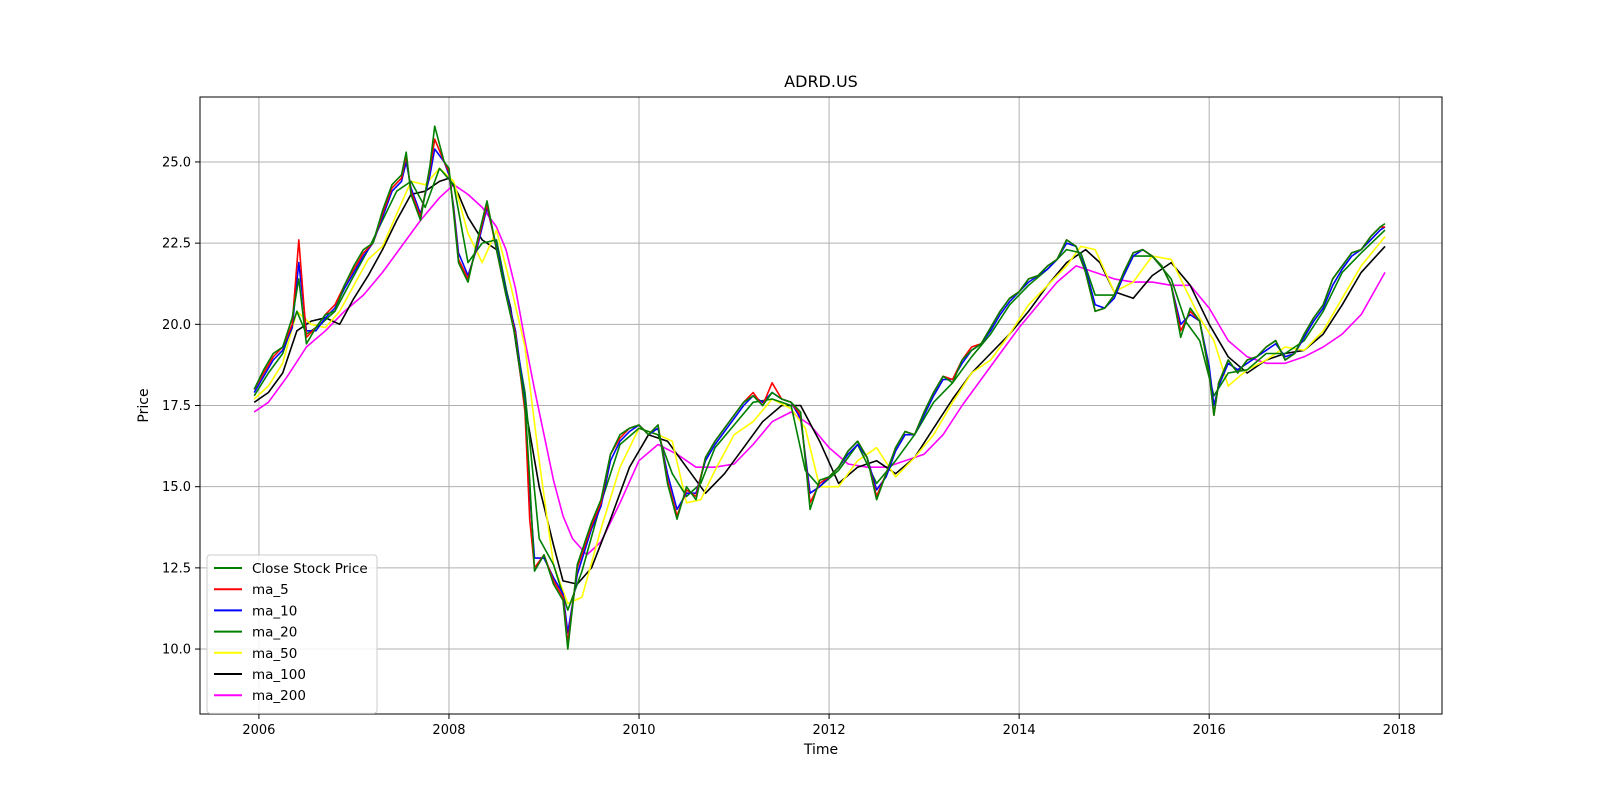 The width and height of the screenshot is (1600, 800). What do you see at coordinates (821, 81) in the screenshot?
I see `chart-title: ADRD.US` at bounding box center [821, 81].